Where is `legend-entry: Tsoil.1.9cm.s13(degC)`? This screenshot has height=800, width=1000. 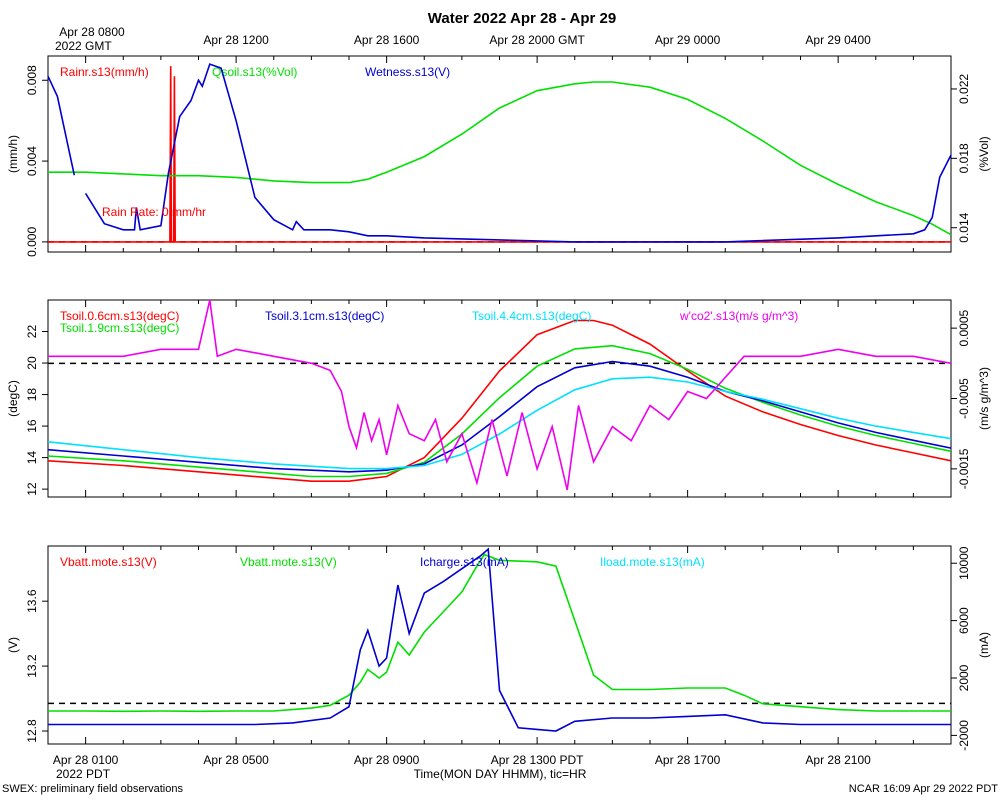 legend-entry: Tsoil.1.9cm.s13(degC) is located at coordinates (119, 328).